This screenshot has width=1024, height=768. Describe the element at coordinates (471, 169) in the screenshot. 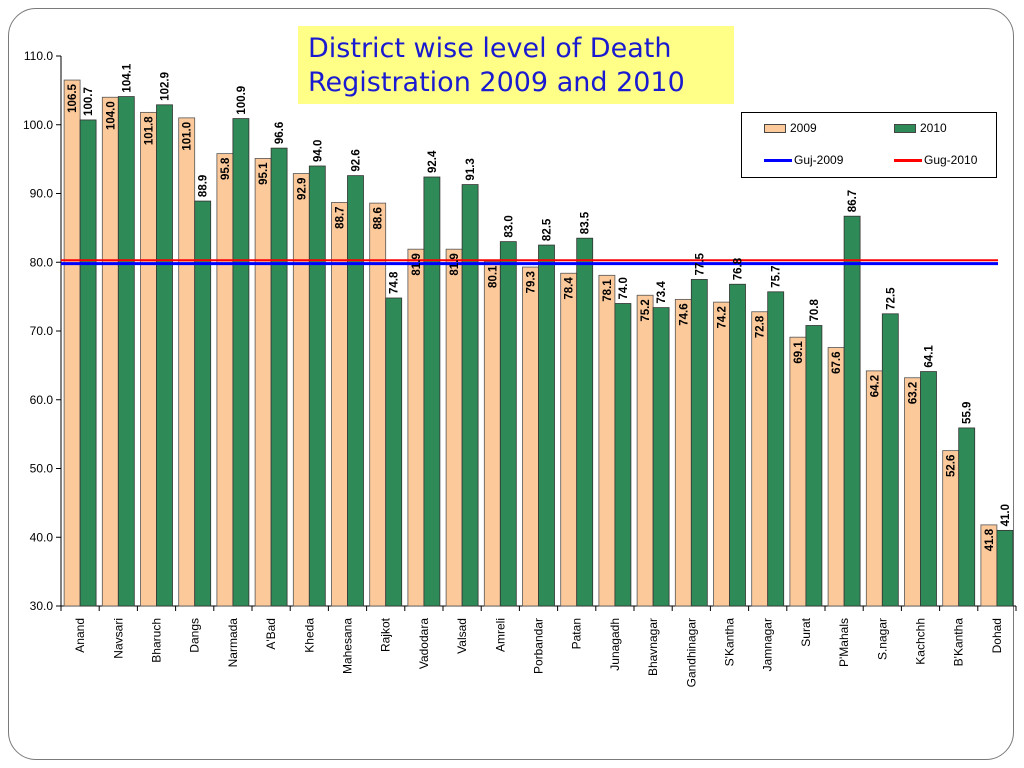

I see `data-label-2010: 91.3` at that location.